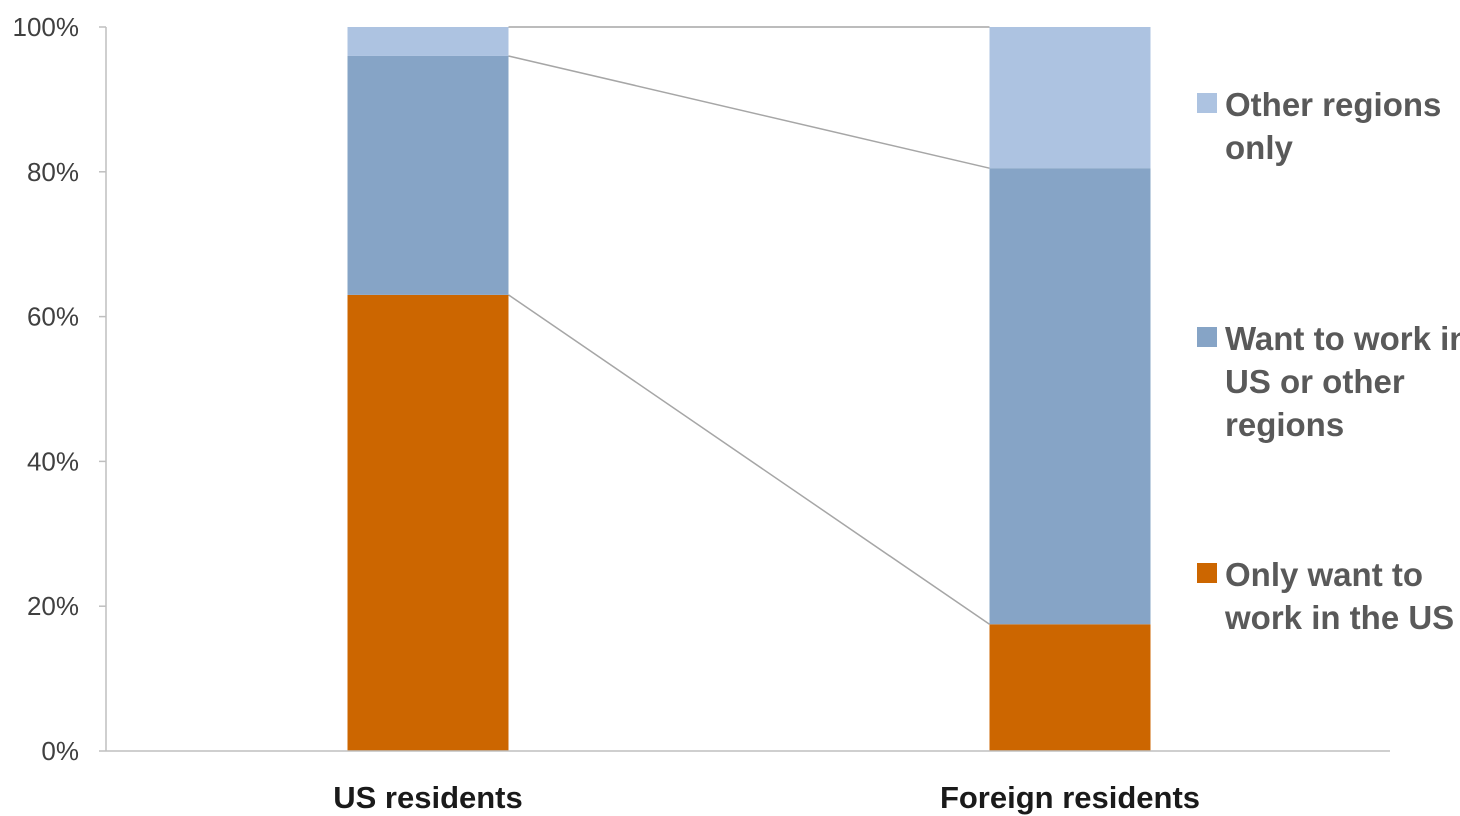 This screenshot has width=1460, height=816. What do you see at coordinates (766, 797) in the screenshot?
I see `x-axis-labels: US residents Foreign residents` at bounding box center [766, 797].